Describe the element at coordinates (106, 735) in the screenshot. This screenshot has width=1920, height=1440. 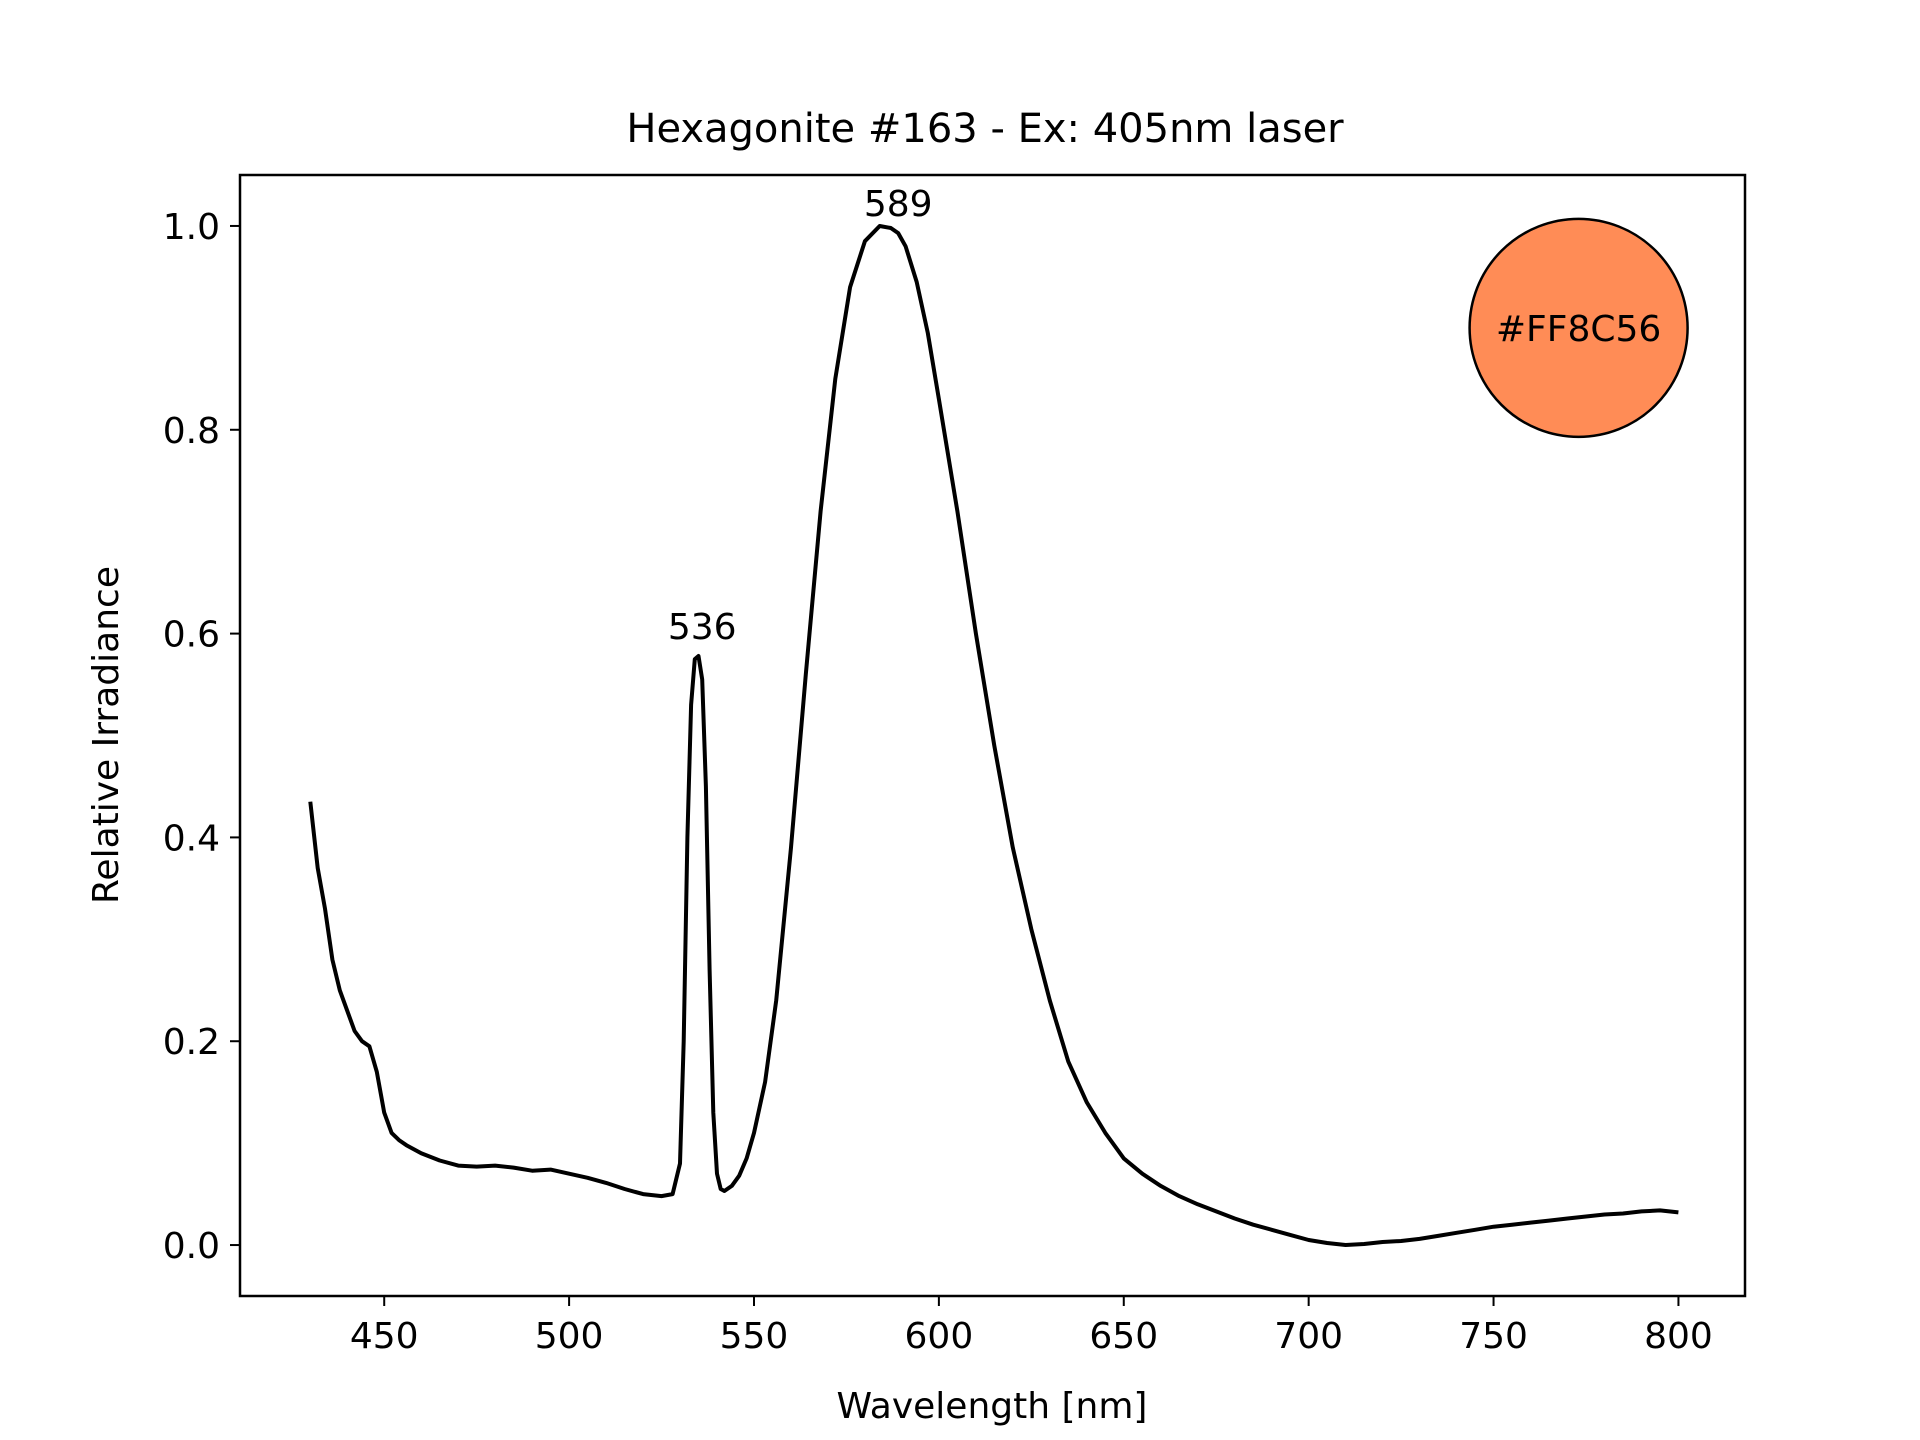
I see `y-axis-label: Relative Irradiance` at that location.